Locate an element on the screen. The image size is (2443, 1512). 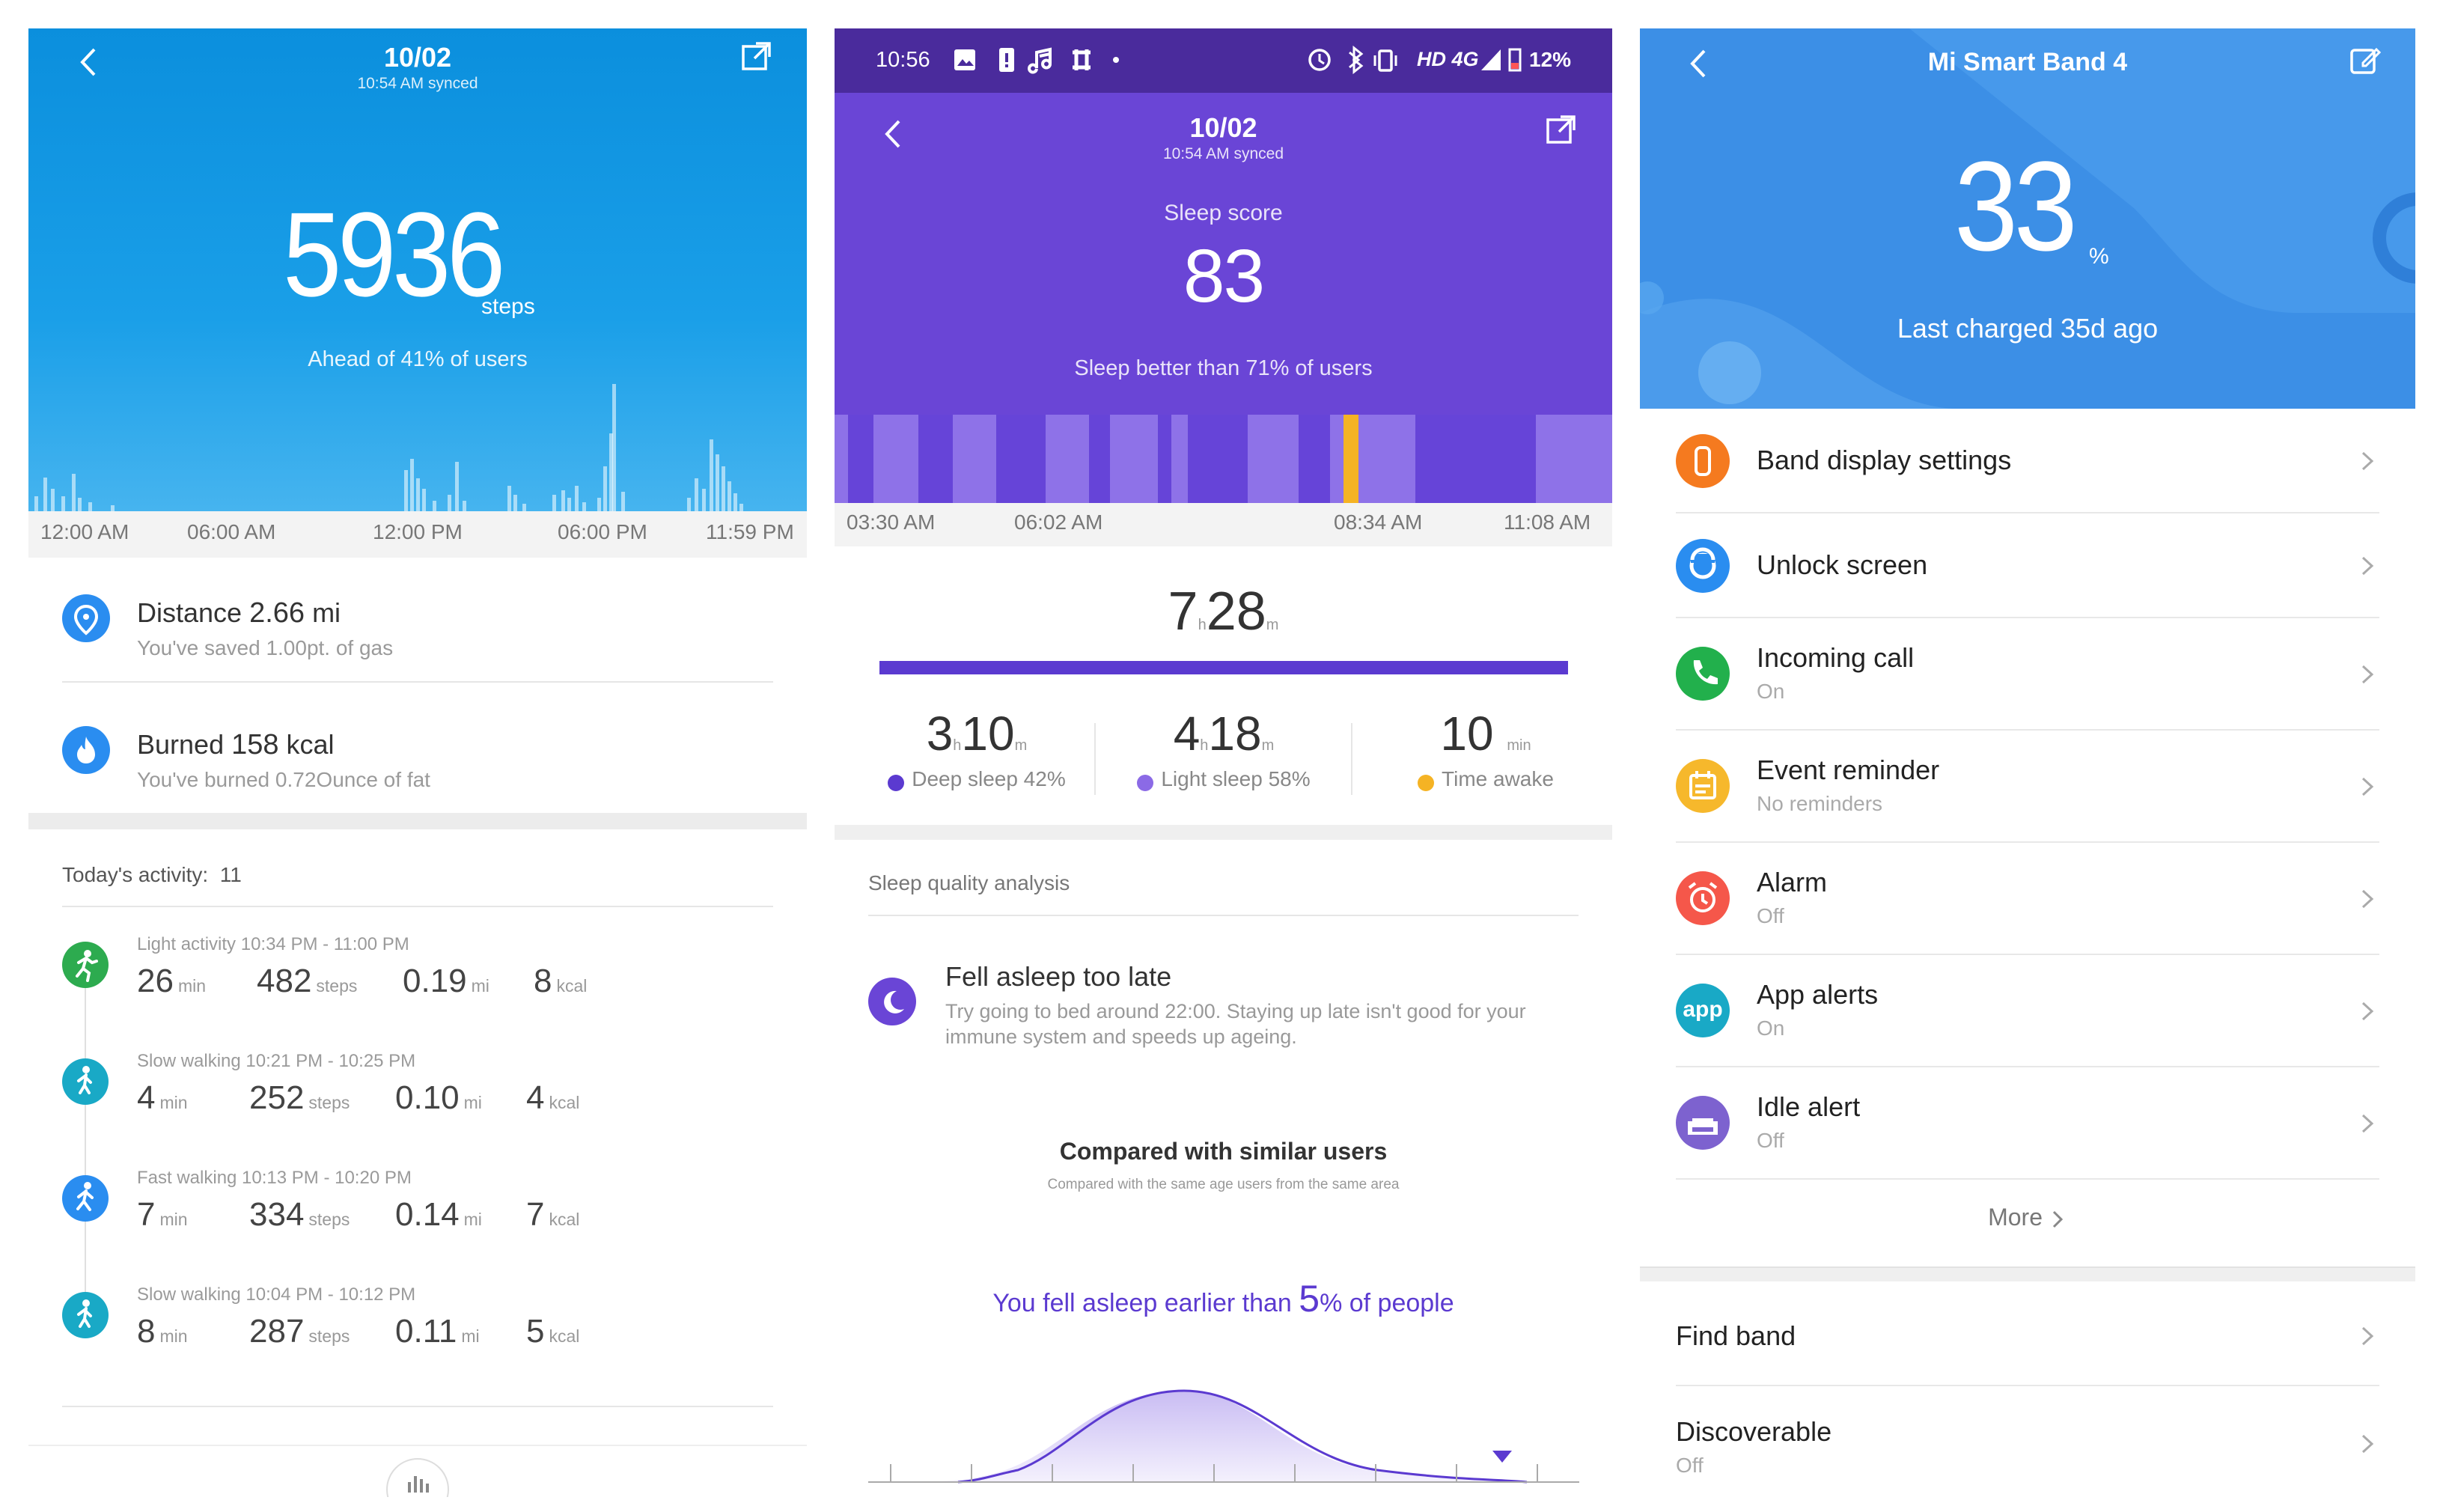
compare-post: % of people is located at coordinates (1387, 1303).